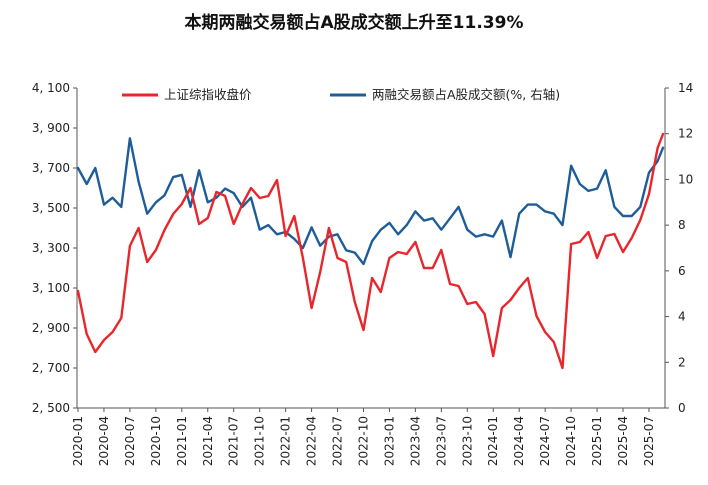  Describe the element at coordinates (51, 88) in the screenshot. I see `y-left-tick-label: 4, 100` at that location.